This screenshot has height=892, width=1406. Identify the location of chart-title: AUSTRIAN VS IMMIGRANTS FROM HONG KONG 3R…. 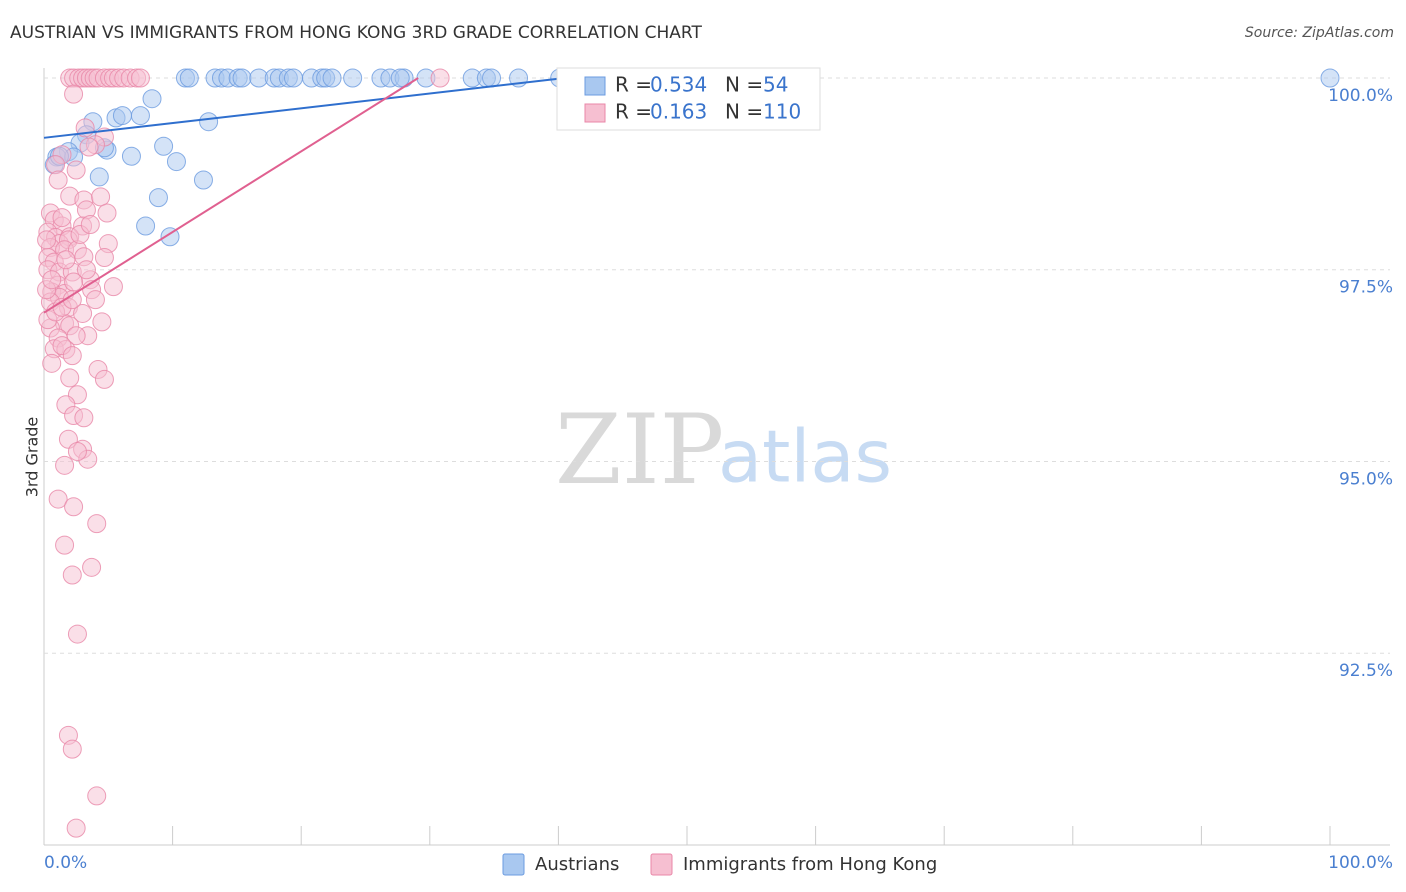
(356, 33).